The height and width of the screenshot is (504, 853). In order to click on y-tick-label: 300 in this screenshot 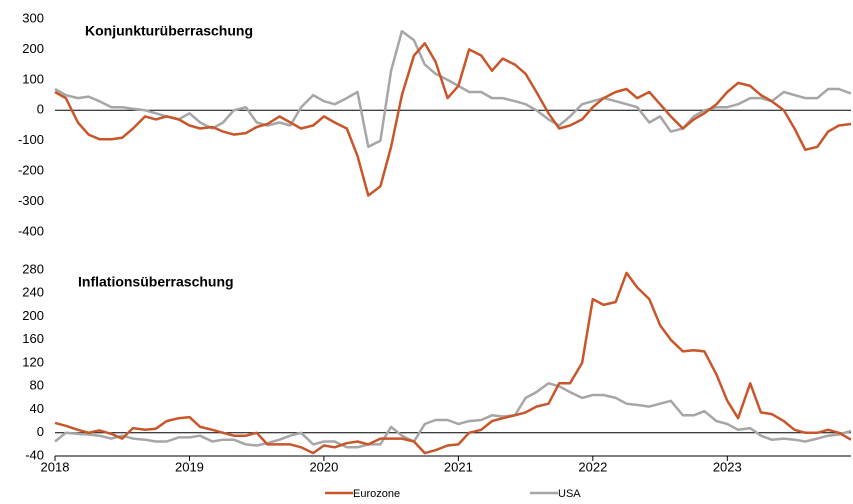, I will do `click(33, 17)`.